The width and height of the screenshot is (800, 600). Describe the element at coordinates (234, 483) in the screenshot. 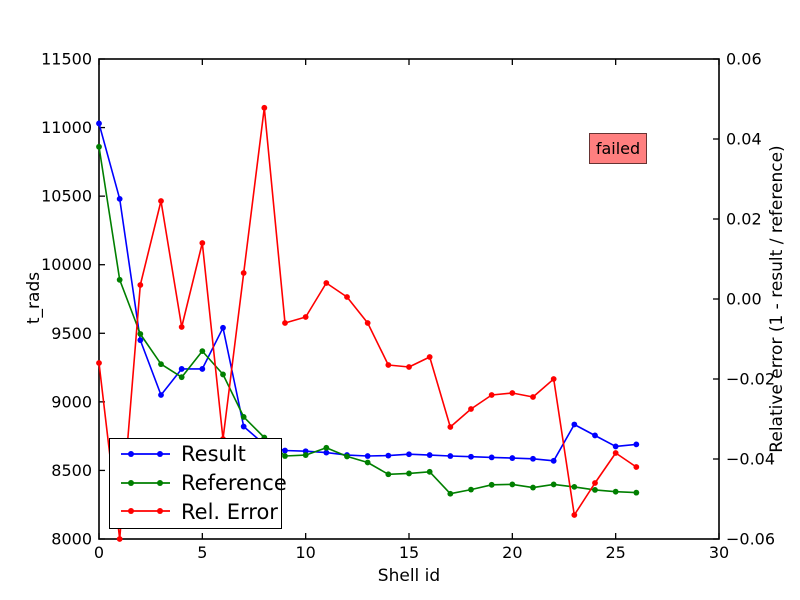

I see `legend-label: Reference` at that location.